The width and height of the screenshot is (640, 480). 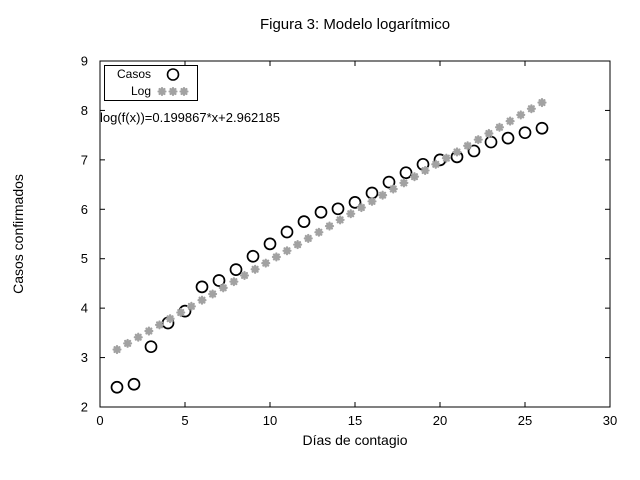 I want to click on legend-box: Casos Log, so click(x=151, y=83).